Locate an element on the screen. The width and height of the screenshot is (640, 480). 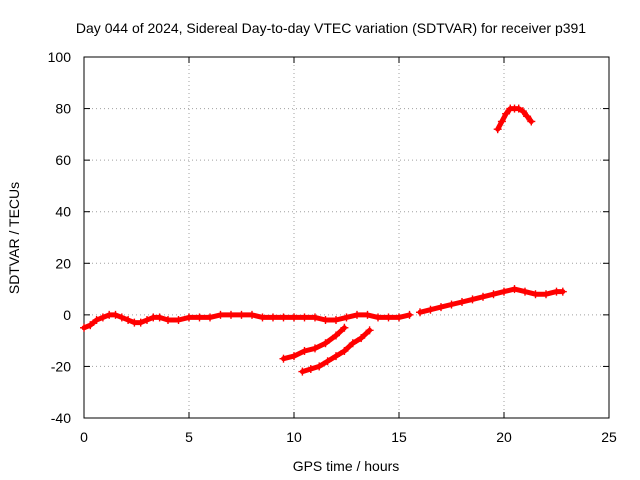
x-tick-label: 15 is located at coordinates (399, 437).